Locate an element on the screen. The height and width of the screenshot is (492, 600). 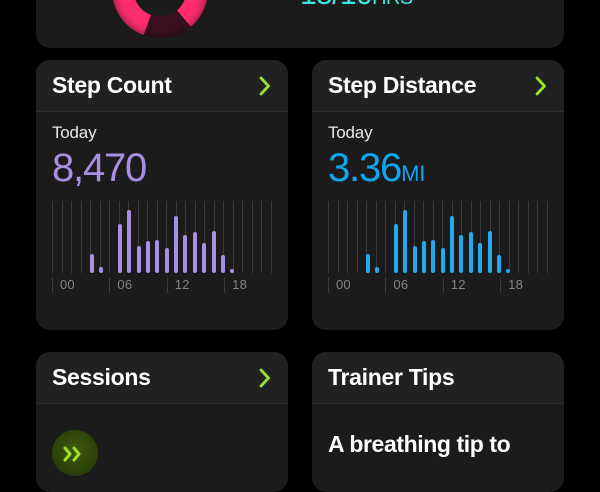
card-trainer-tips: Trainer Tips A breathing tip to is located at coordinates (438, 422).